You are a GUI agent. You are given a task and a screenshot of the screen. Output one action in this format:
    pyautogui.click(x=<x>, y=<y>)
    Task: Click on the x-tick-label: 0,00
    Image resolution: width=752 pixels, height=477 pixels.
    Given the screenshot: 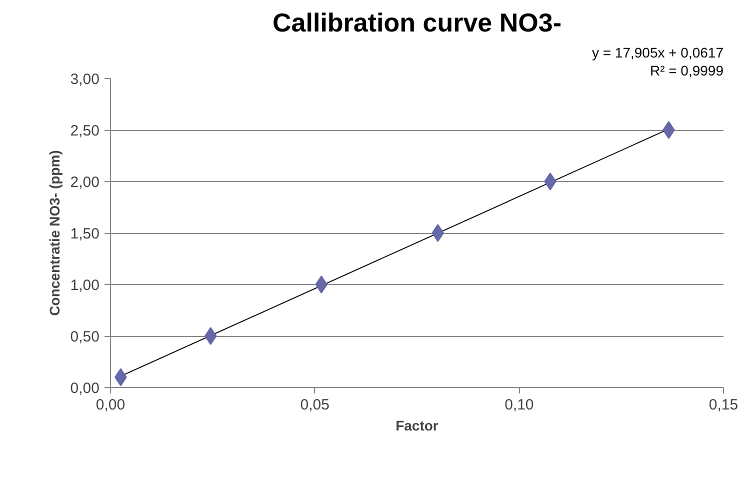 What is the action you would take?
    pyautogui.click(x=111, y=405)
    